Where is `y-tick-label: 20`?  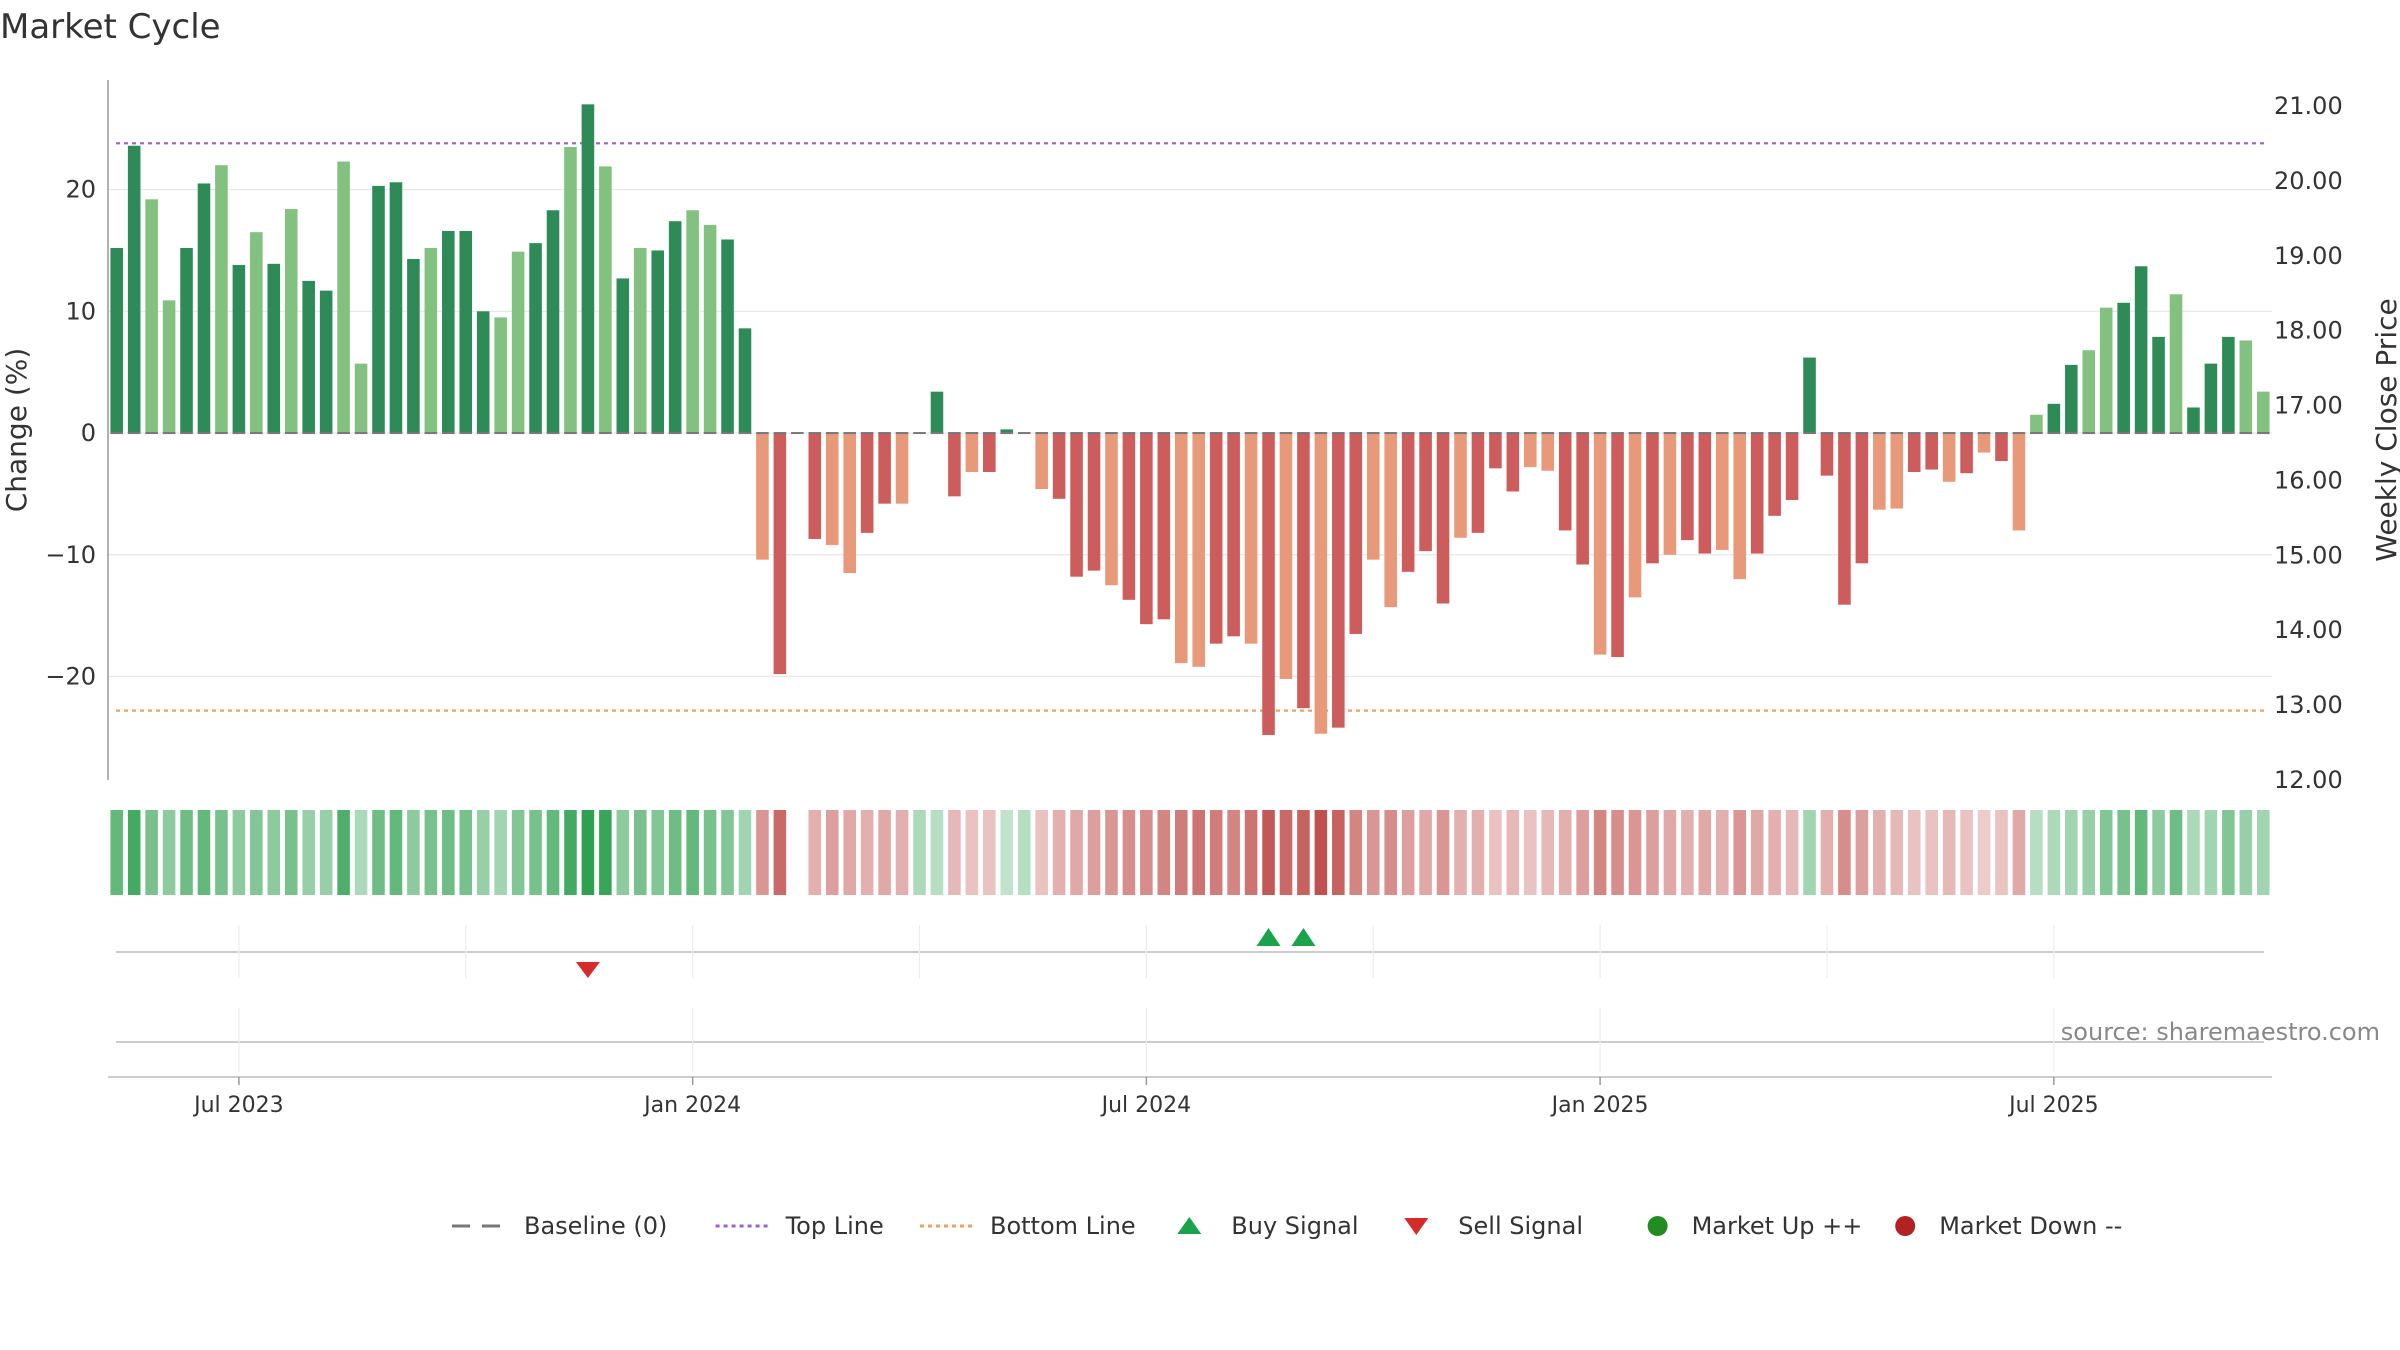
y-tick-label: 20 is located at coordinates (80, 190).